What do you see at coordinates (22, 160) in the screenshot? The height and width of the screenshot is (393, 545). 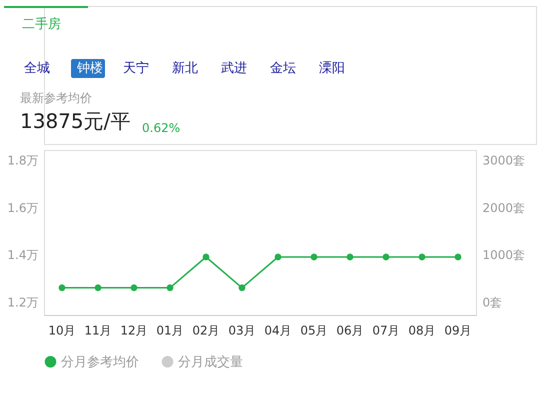 I see `y-tick-label: 1.8万` at bounding box center [22, 160].